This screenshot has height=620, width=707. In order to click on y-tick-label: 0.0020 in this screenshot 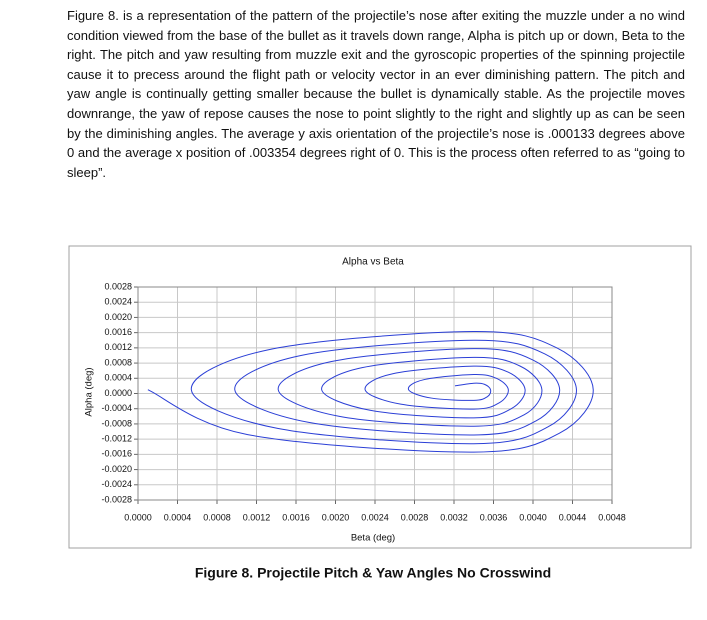, I will do `click(118, 317)`.